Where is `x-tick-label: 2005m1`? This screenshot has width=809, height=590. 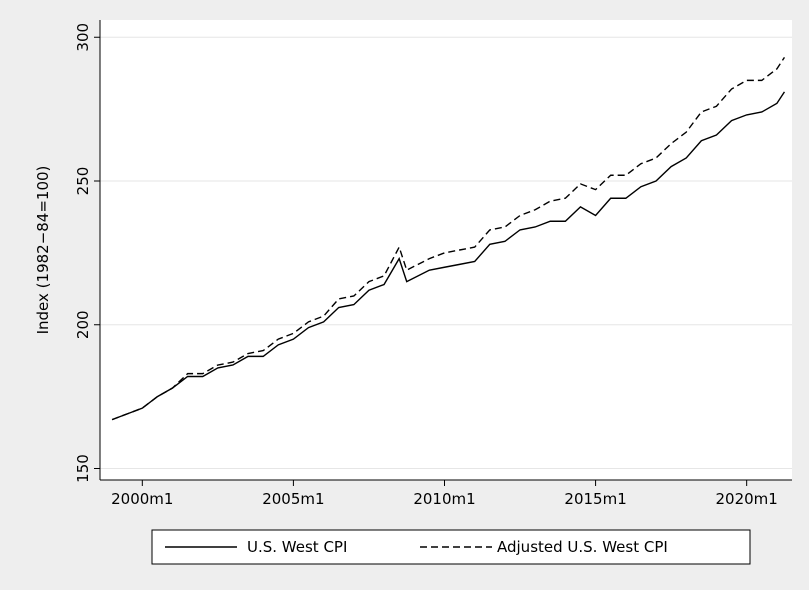
x-tick-label: 2005m1 is located at coordinates (293, 499).